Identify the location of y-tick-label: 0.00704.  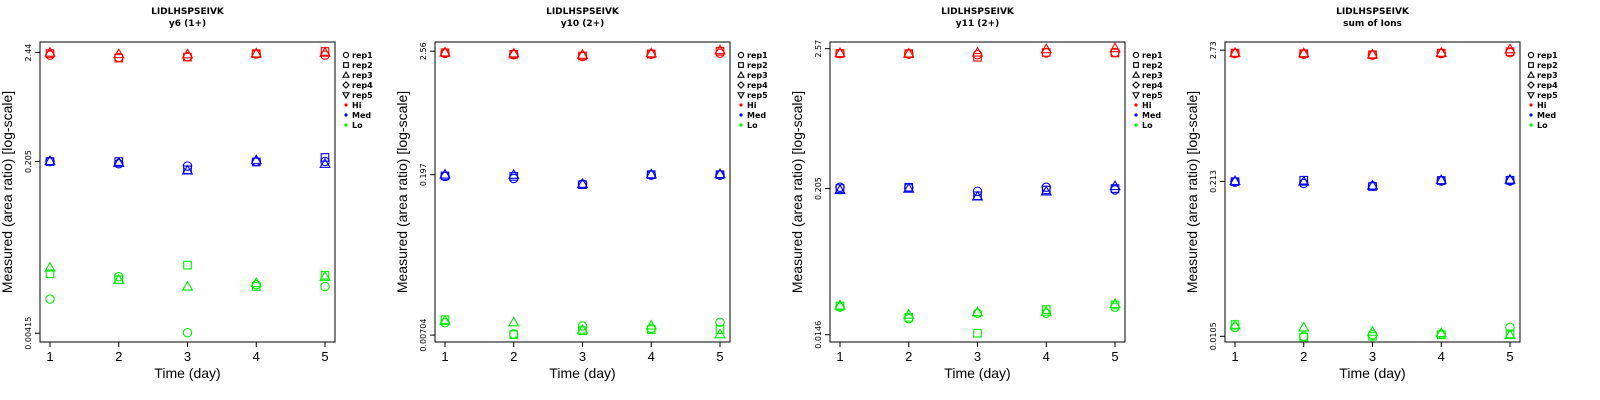
(423, 335).